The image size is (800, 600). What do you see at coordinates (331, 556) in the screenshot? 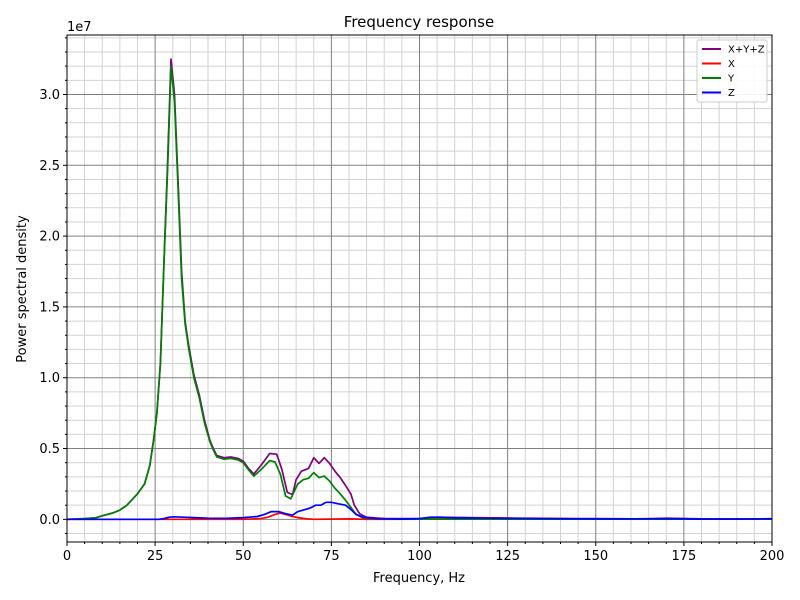
I see `x-tick-label: 75` at bounding box center [331, 556].